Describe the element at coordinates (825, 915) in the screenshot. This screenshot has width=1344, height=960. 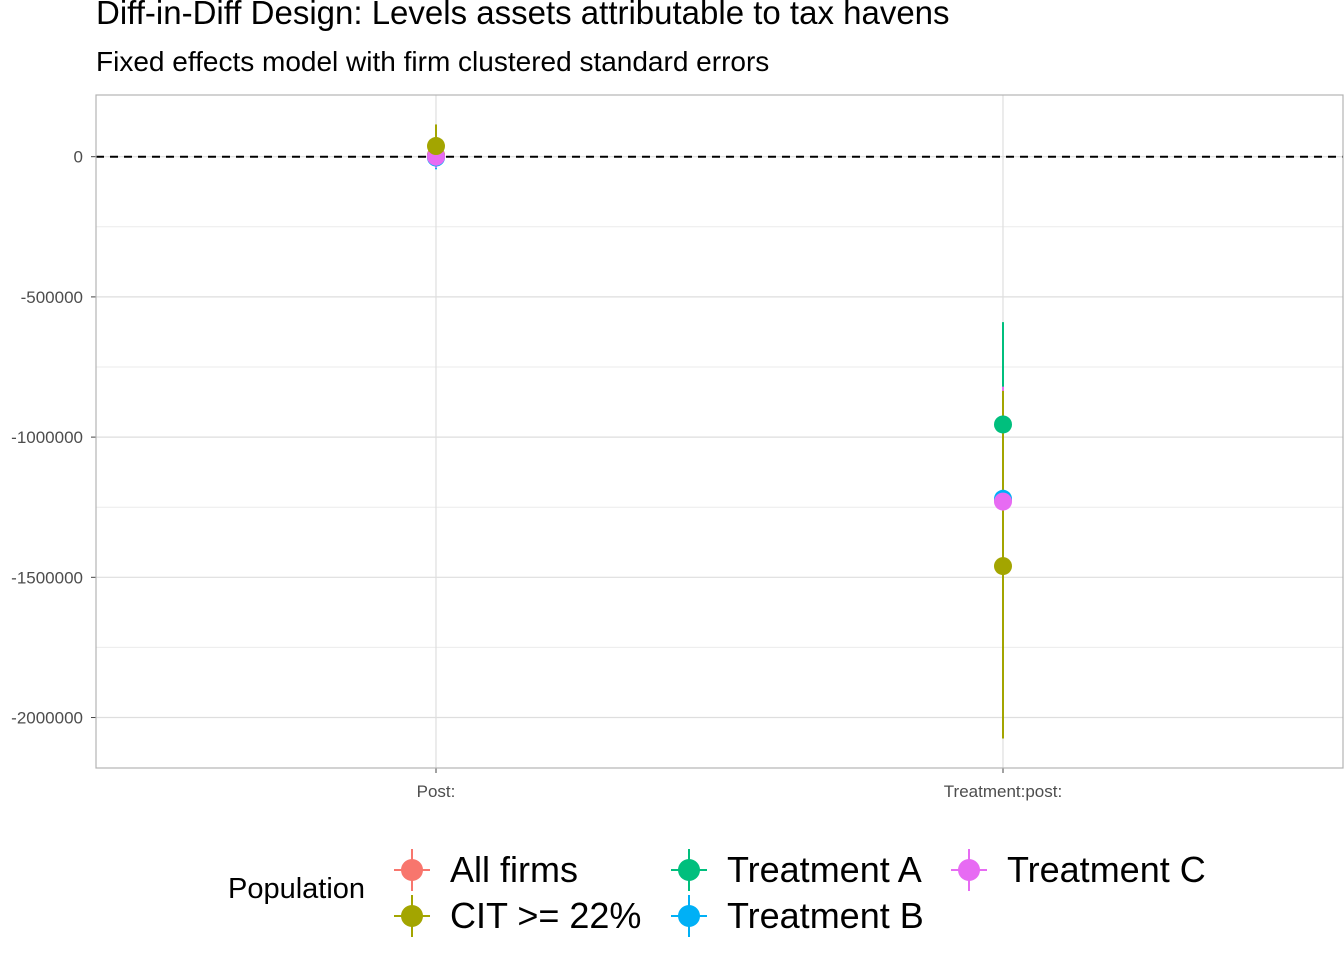
I see `legend-label: Treatment B` at that location.